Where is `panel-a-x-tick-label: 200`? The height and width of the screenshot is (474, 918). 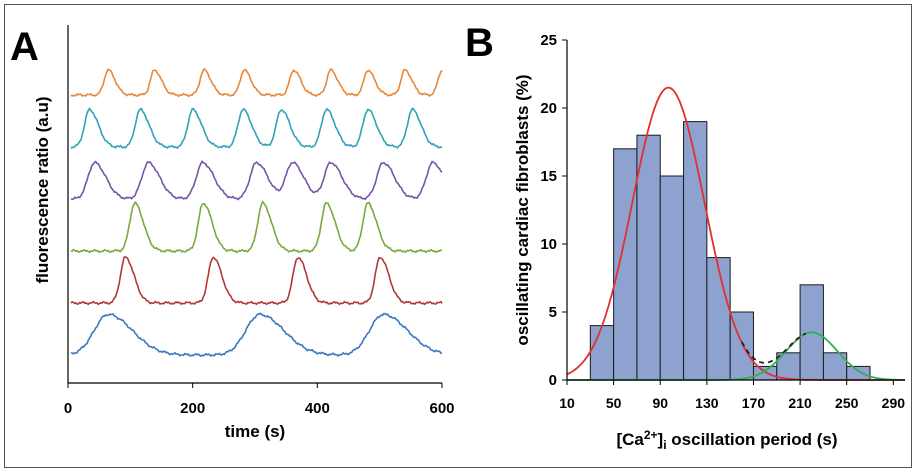
panel-a-x-tick-label: 200 is located at coordinates (192, 408).